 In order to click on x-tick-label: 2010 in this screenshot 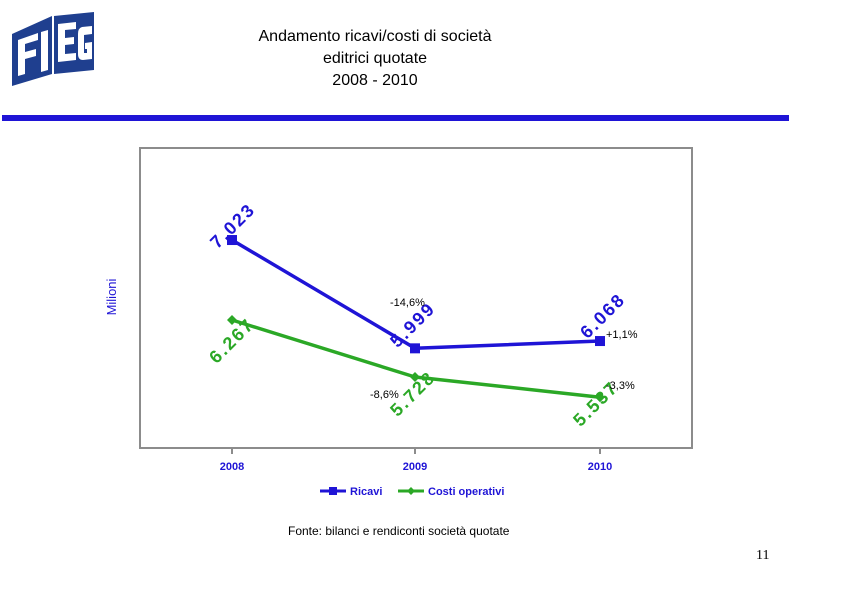, I will do `click(600, 467)`.